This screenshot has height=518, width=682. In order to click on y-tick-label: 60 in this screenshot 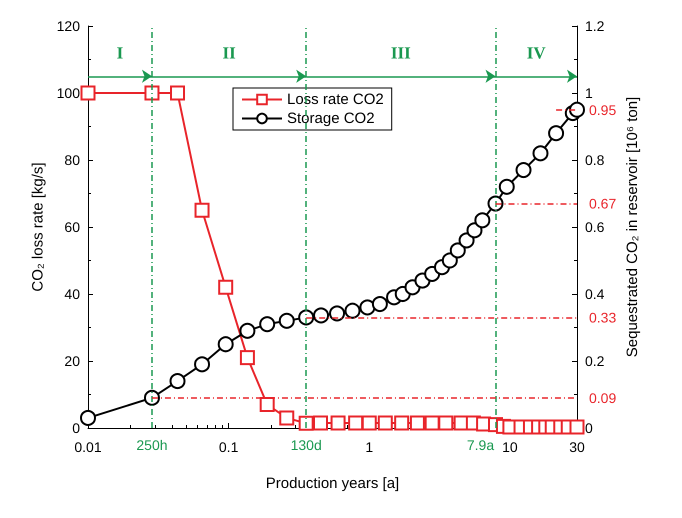, I will do `click(72, 227)`.